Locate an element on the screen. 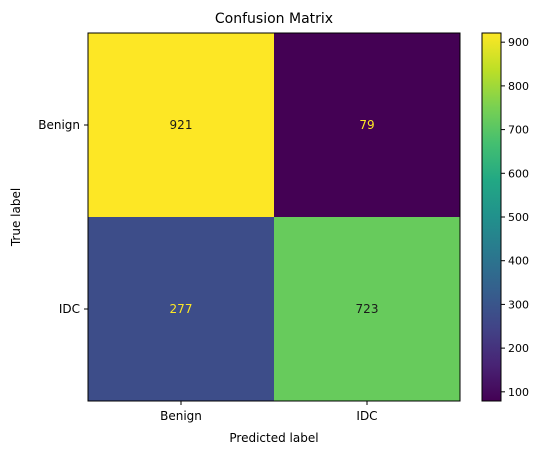 This screenshot has width=546, height=455. x-tick-label: IDC is located at coordinates (366, 416).